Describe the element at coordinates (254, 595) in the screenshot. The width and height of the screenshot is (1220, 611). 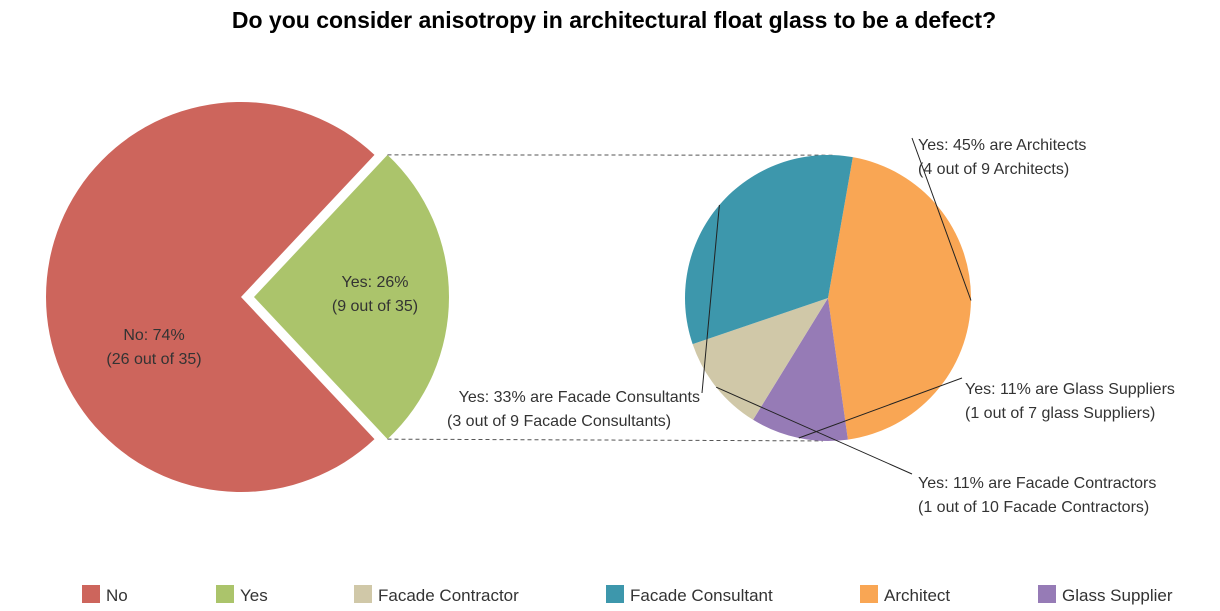
I see `legend-label-yes: Yes` at that location.